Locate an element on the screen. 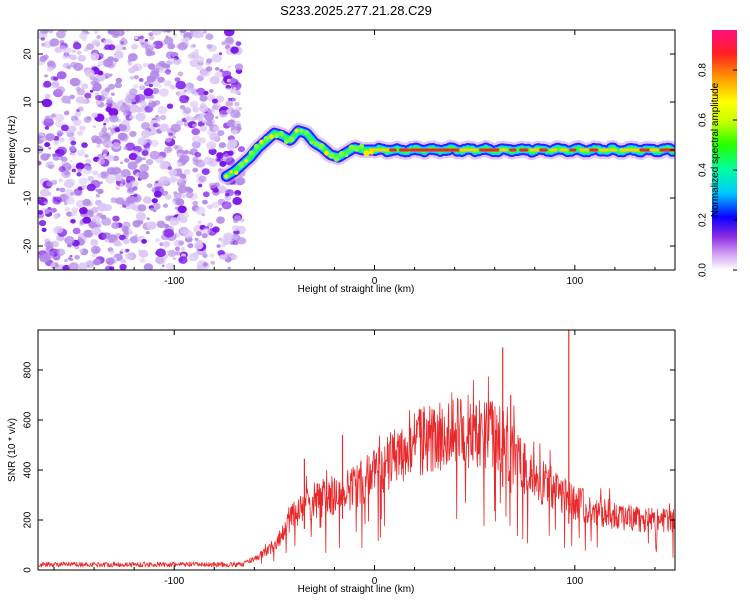  snr-spike-lines is located at coordinates (436, 429).